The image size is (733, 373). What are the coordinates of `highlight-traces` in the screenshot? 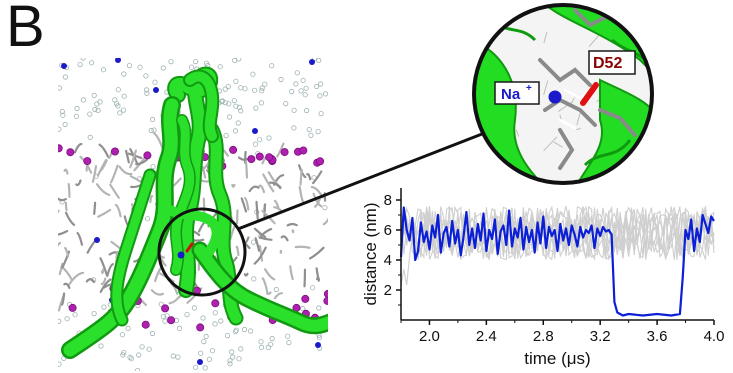 It's located at (557, 261).